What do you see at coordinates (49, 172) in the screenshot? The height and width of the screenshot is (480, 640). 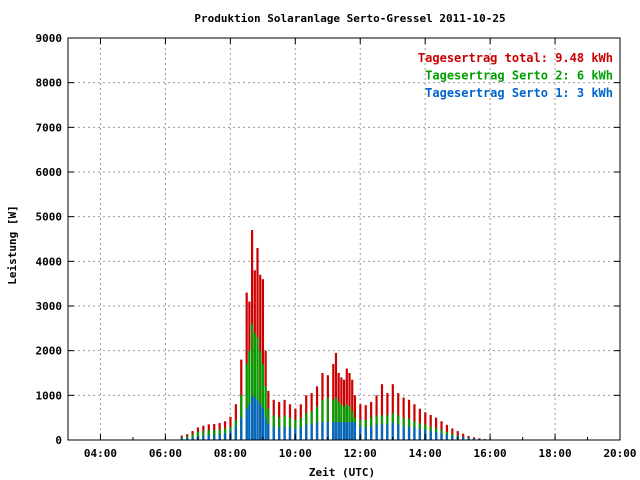 I see `y-tick-label: 6000` at bounding box center [49, 172].